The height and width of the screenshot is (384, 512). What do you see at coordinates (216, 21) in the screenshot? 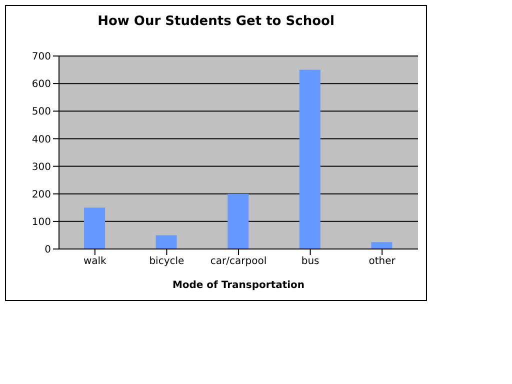
I see `chart-title: How Our Students Get to School` at bounding box center [216, 21].